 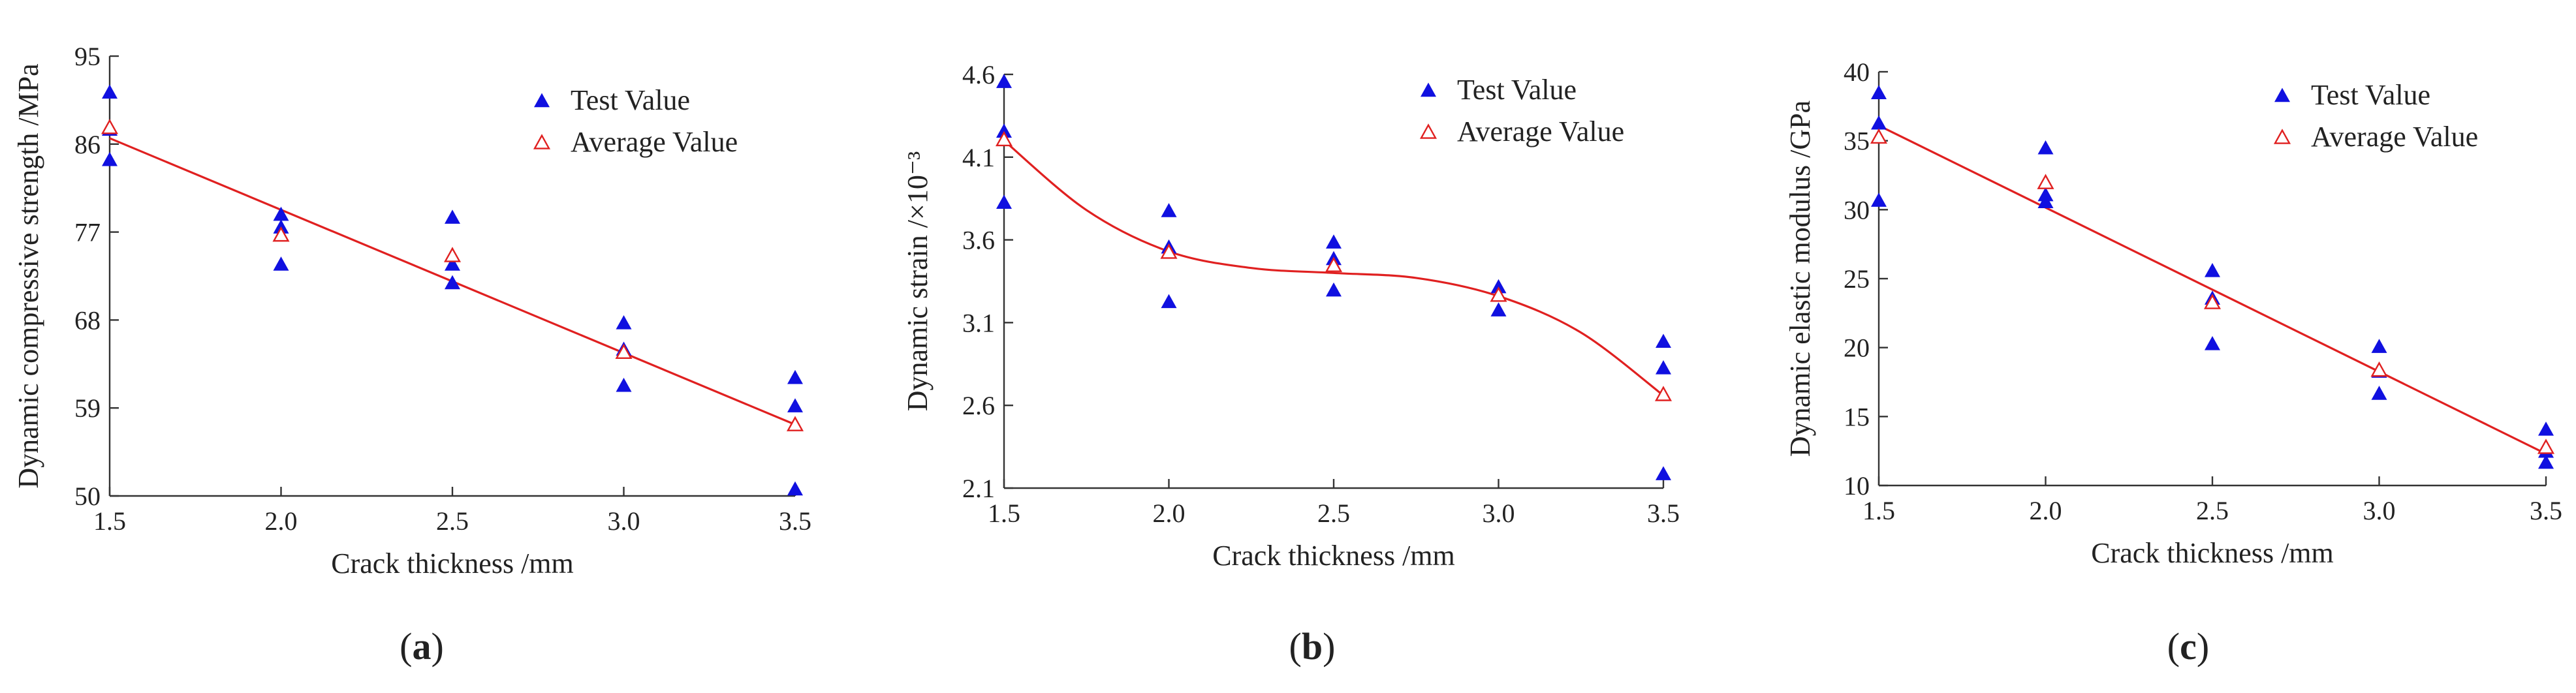 I want to click on y-tick-label: 50, so click(x=87, y=496).